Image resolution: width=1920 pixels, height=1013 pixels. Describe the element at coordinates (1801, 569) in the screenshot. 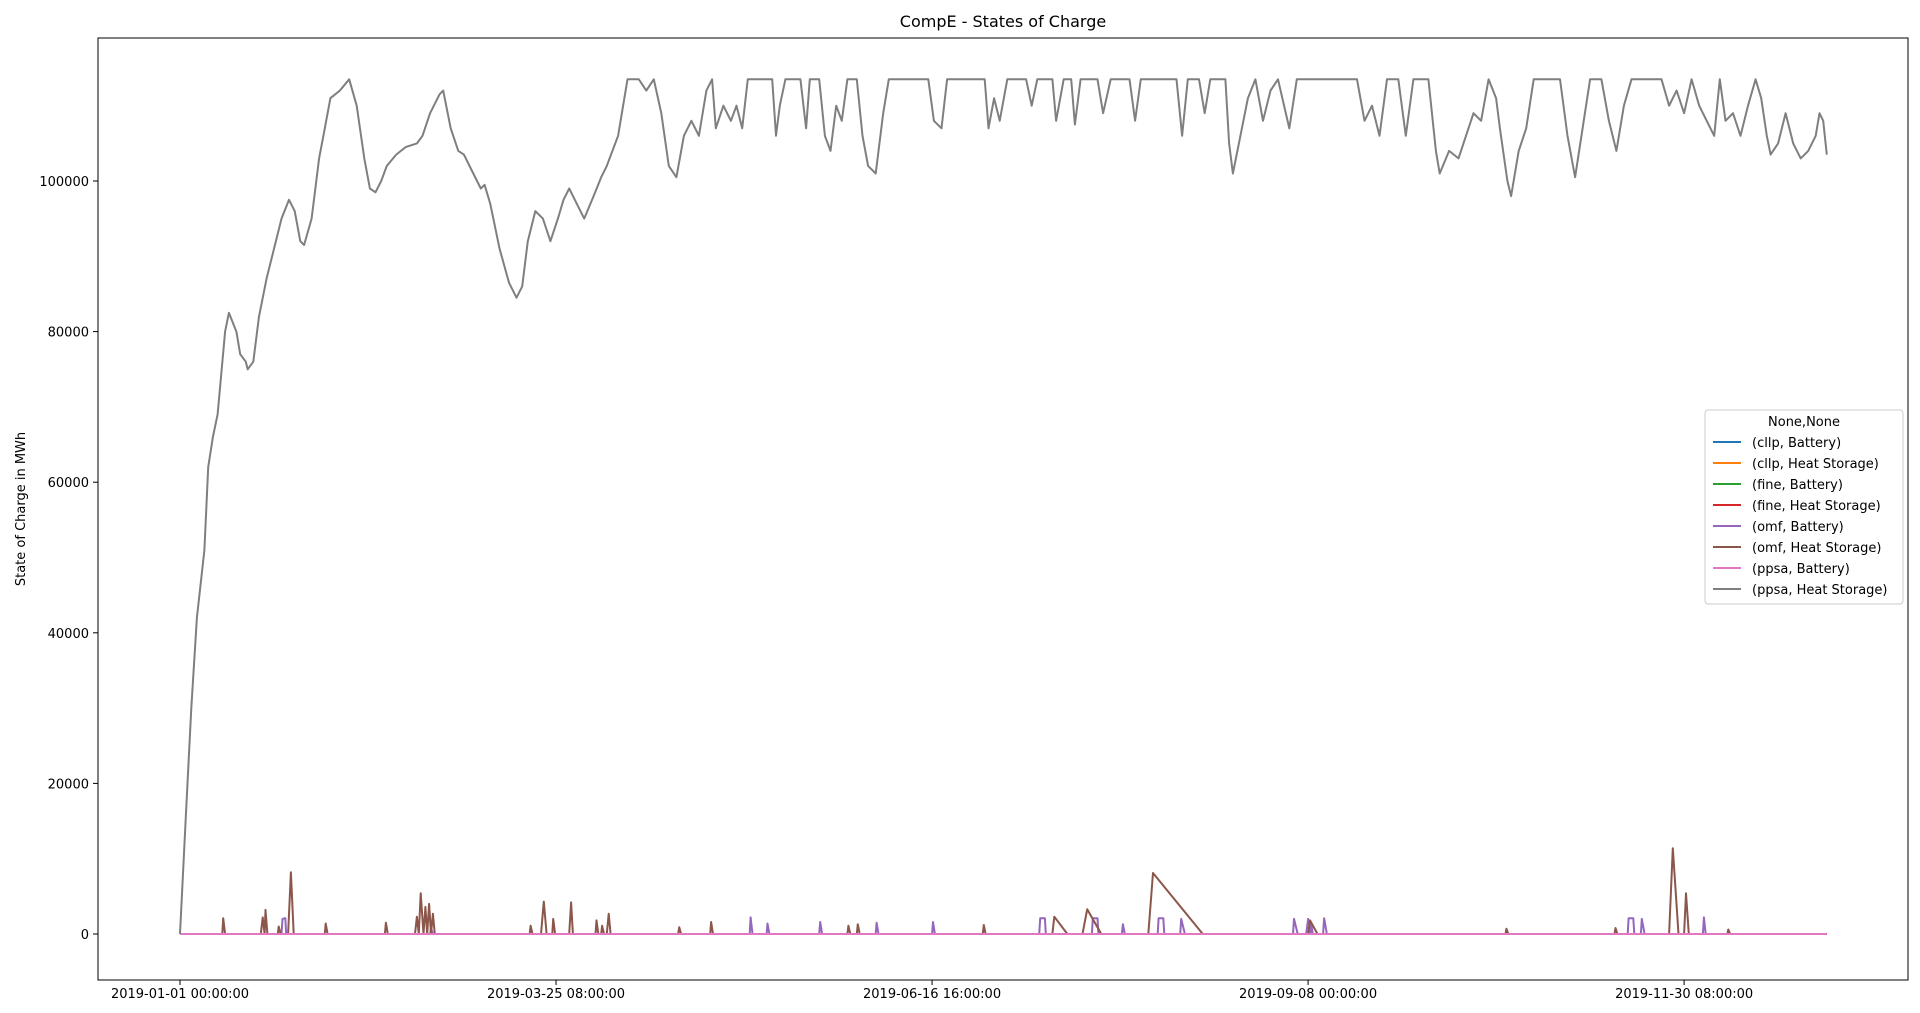

I see `legend-entry: (ppsa, Battery)` at that location.